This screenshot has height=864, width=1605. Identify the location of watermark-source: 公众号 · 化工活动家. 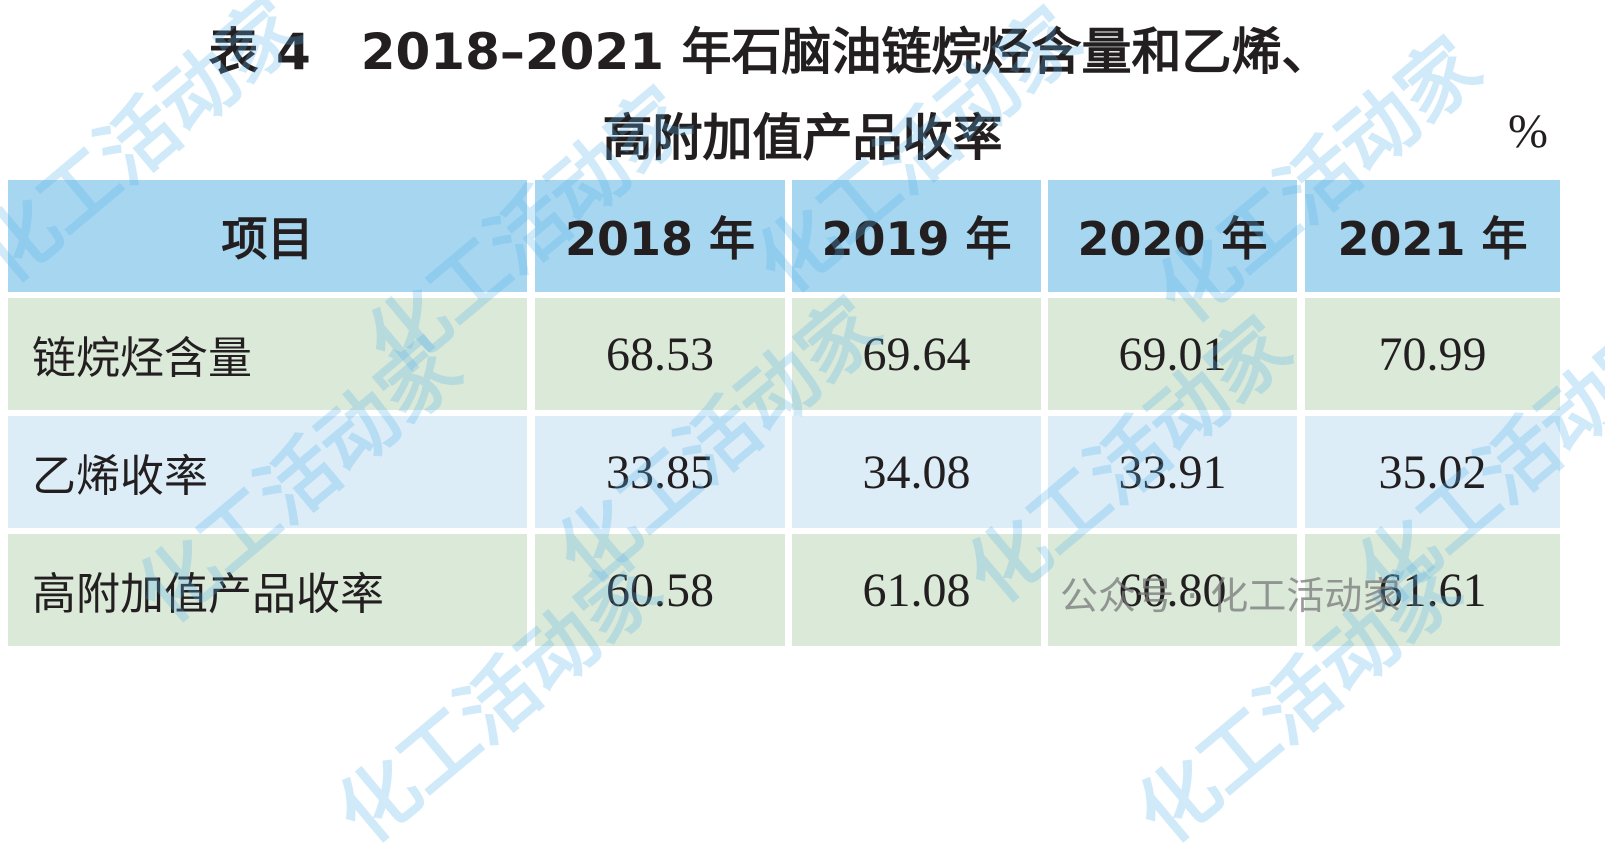
(1230, 596).